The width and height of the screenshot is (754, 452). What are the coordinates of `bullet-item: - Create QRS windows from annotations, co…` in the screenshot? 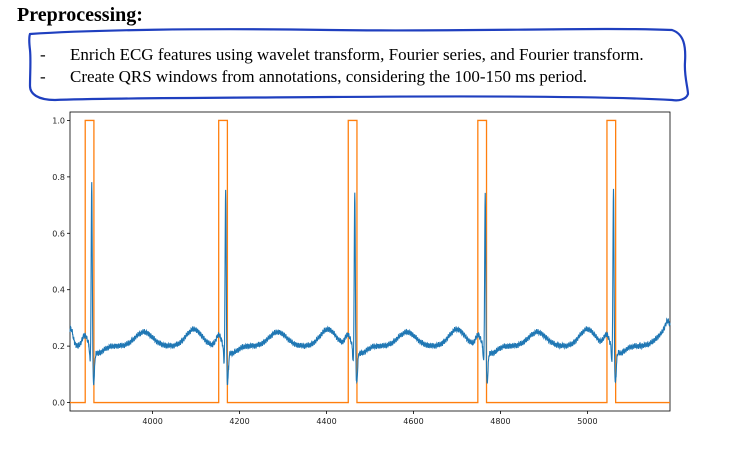 It's located at (342, 77).